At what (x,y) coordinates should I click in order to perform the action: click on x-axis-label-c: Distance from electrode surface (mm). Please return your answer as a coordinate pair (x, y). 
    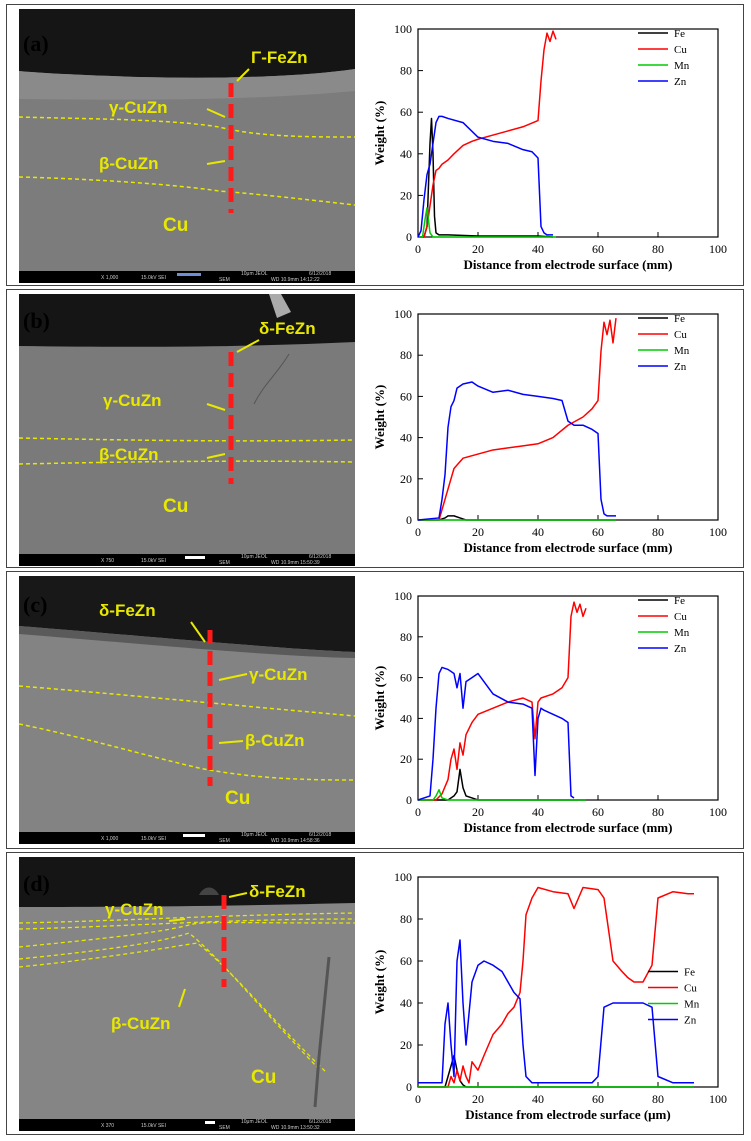
    Looking at the image, I should click on (568, 827).